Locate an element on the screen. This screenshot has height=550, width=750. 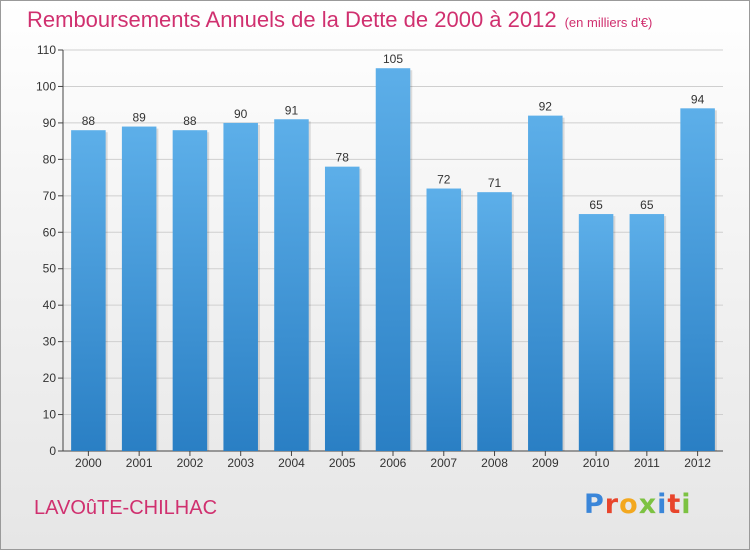
y-tick-label: 50 is located at coordinates (50, 269).